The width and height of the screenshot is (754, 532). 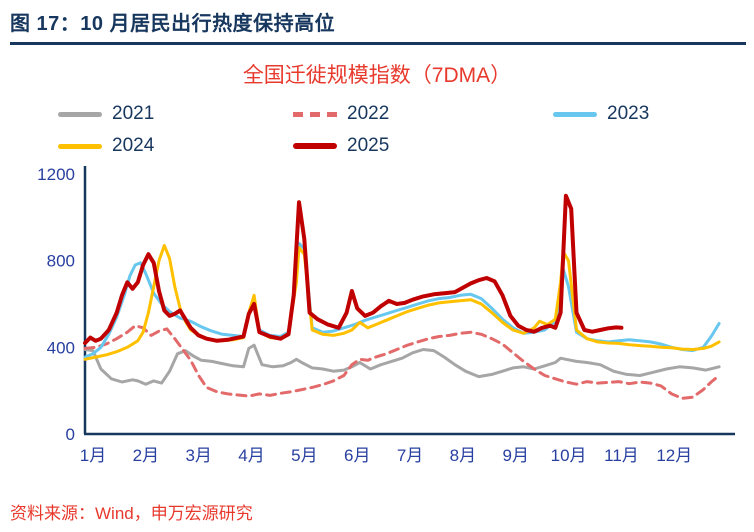 What do you see at coordinates (131, 513) in the screenshot?
I see `source-note: 资料来源：Wind，申万宏源研究` at bounding box center [131, 513].